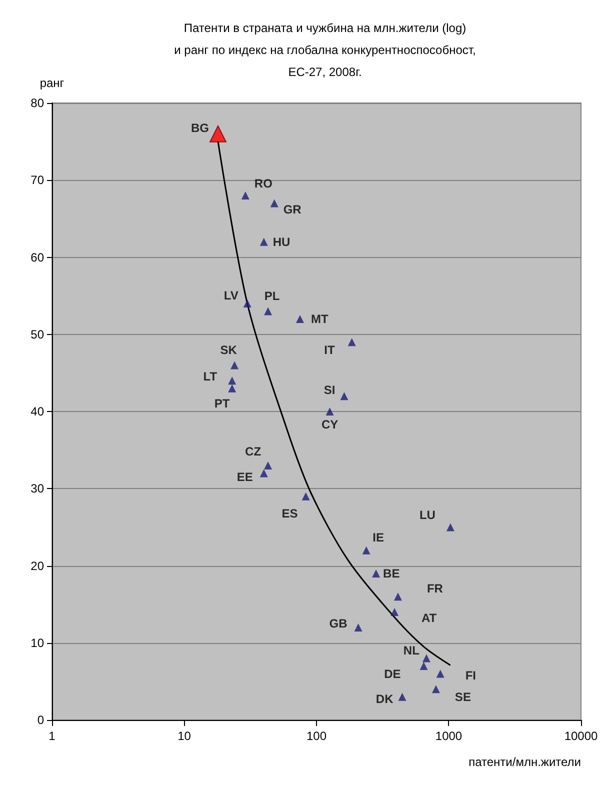 The height and width of the screenshot is (796, 606). I want to click on y-tick-label: 50, so click(37, 334).